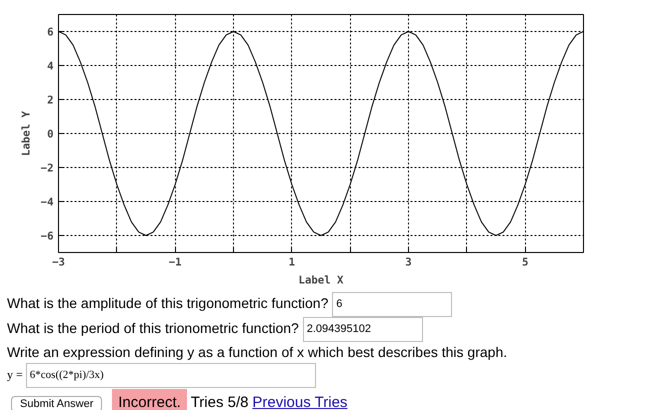  I want to click on y-tick-label: 4, so click(50, 66).